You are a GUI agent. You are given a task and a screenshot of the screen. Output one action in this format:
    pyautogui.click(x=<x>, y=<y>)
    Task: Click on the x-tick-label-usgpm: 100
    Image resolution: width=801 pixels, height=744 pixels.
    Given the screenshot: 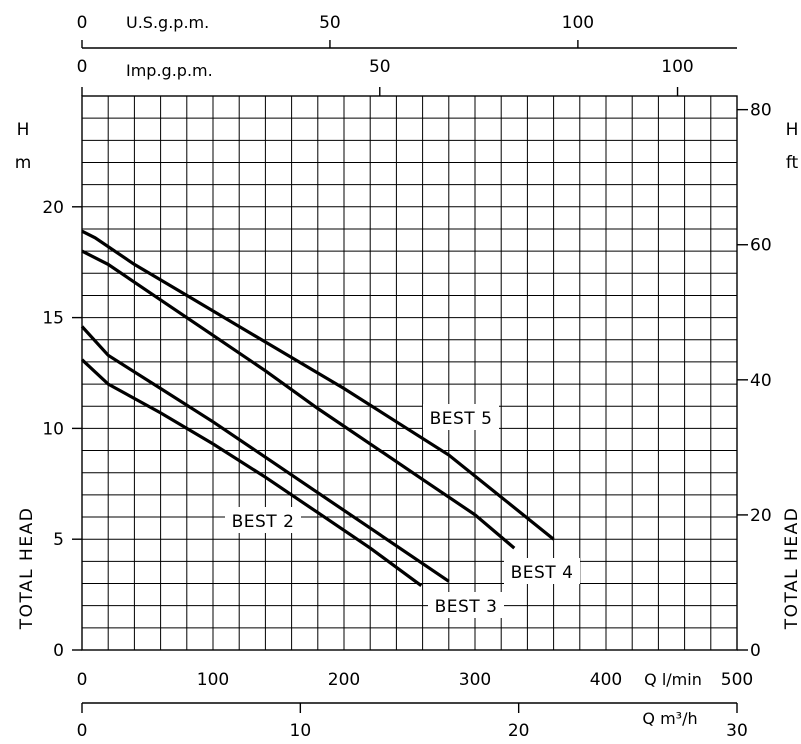 What is the action you would take?
    pyautogui.click(x=578, y=23)
    